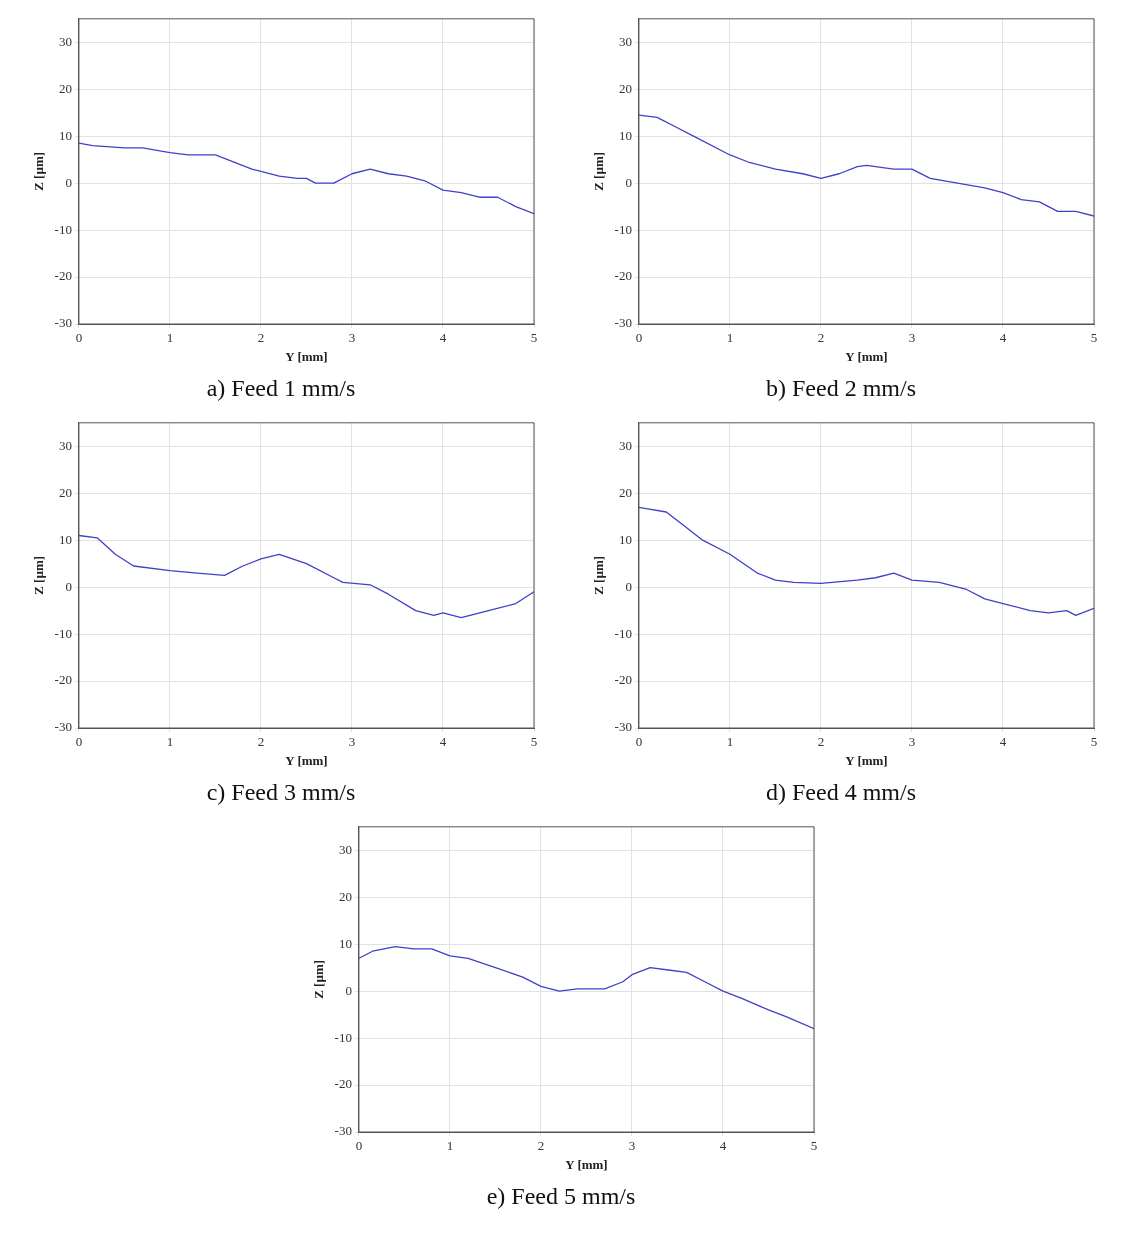  What do you see at coordinates (841, 791) in the screenshot?
I see `text: d) Feed 4 mm/s` at bounding box center [841, 791].